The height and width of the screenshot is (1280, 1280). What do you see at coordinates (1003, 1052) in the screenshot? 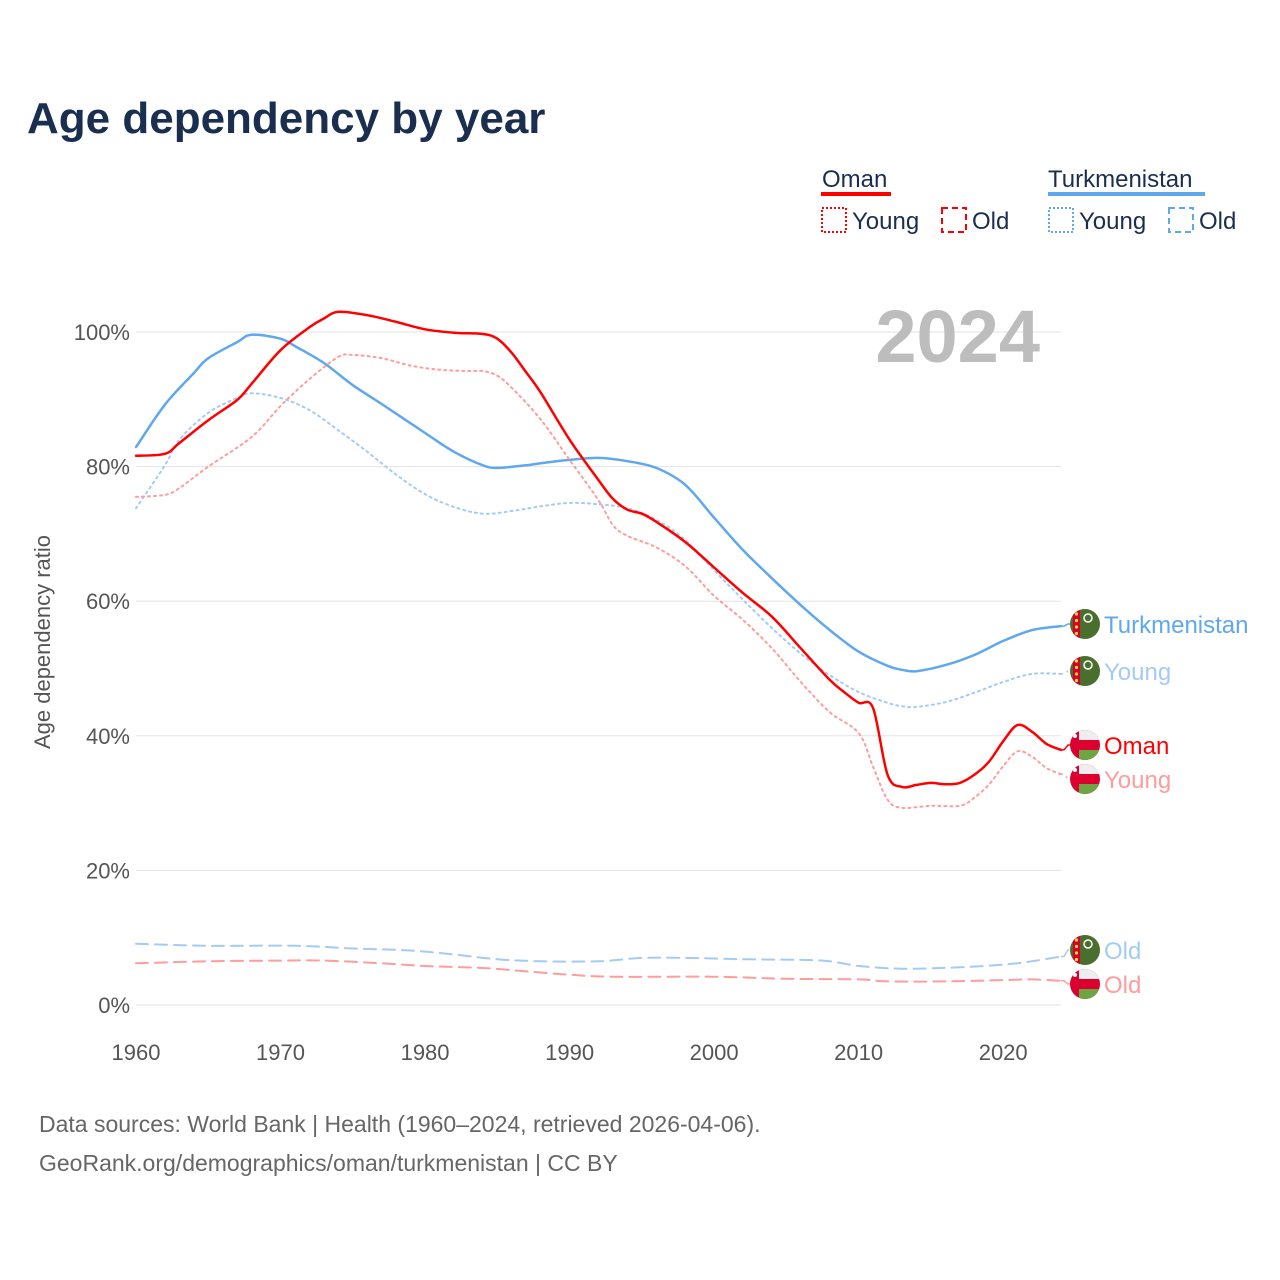
I see `x-tick-label: 2020` at bounding box center [1003, 1052].